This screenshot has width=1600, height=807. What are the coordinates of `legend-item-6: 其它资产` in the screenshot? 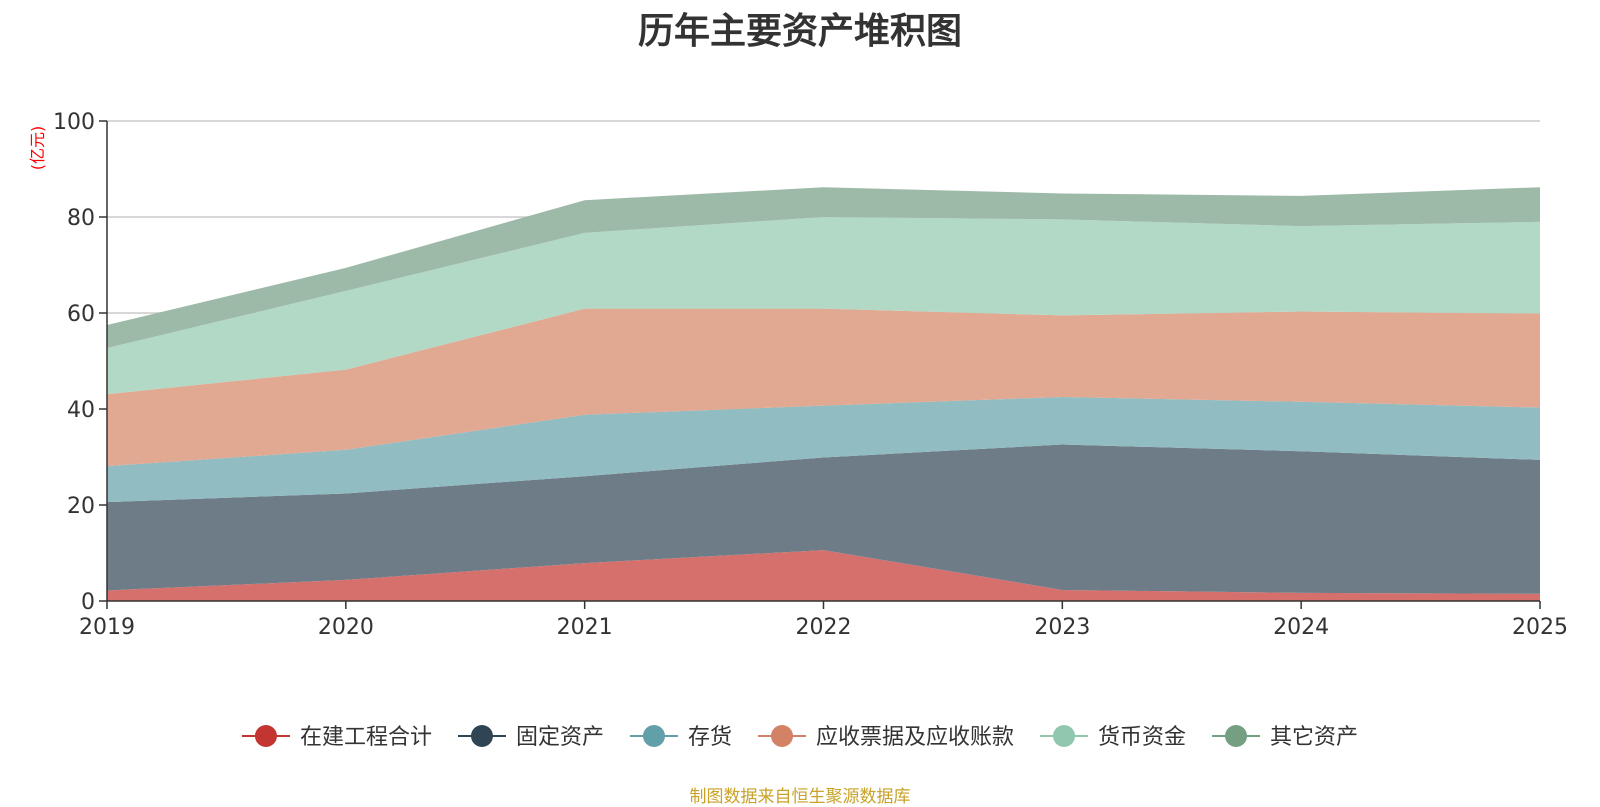 It's located at (1285, 737).